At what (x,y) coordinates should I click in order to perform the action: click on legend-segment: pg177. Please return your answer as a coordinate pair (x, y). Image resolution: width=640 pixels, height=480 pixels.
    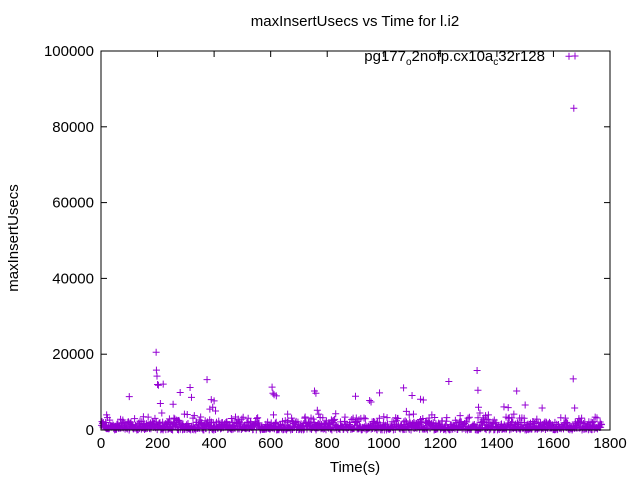
    Looking at the image, I should click on (385, 56).